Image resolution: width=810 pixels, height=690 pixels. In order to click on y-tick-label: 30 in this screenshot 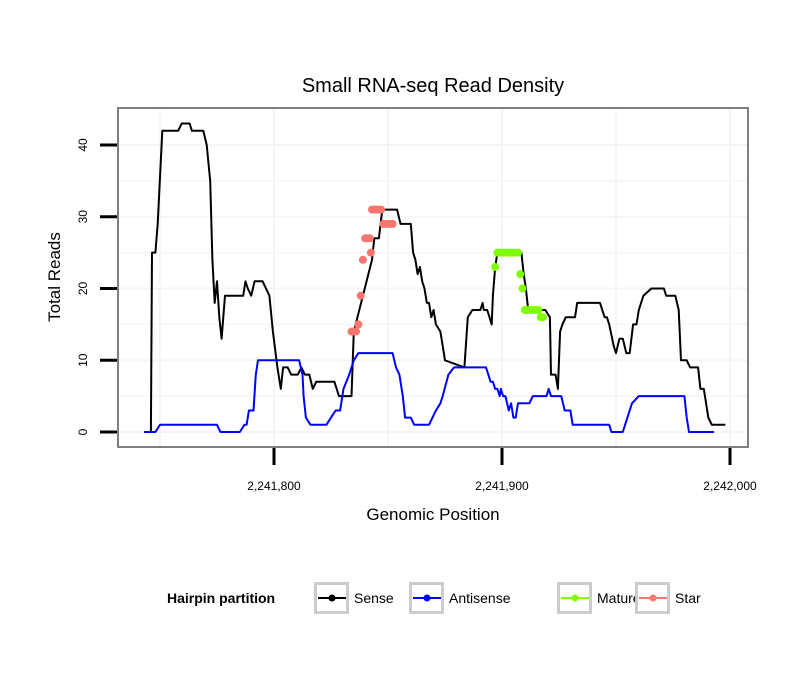, I will do `click(83, 217)`.